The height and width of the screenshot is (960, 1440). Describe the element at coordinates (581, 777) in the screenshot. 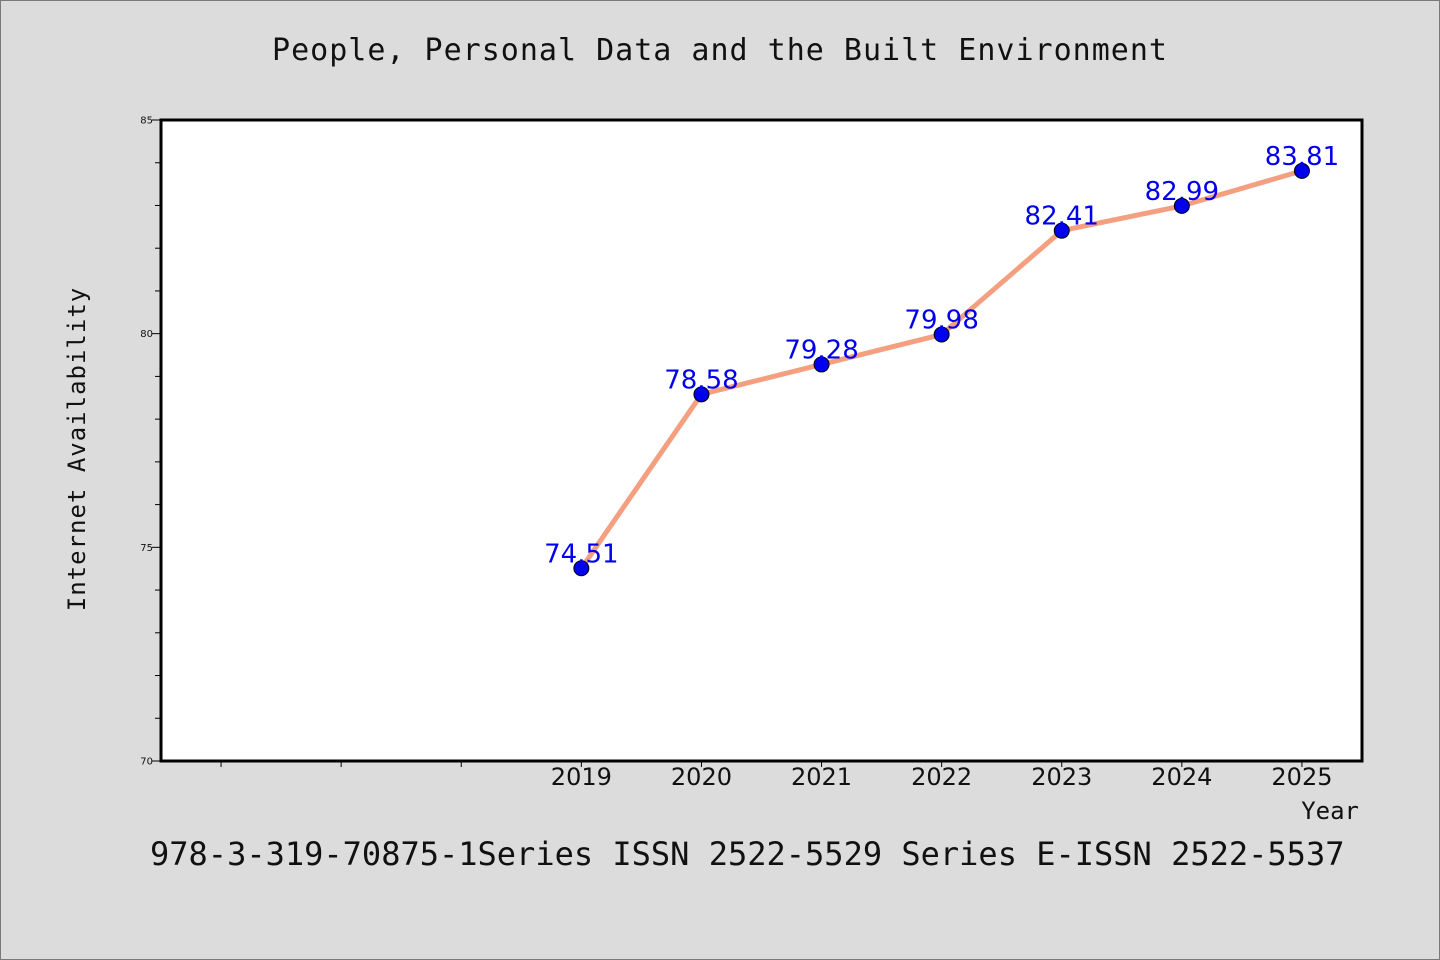

I see `x-tick-label: 2019` at that location.